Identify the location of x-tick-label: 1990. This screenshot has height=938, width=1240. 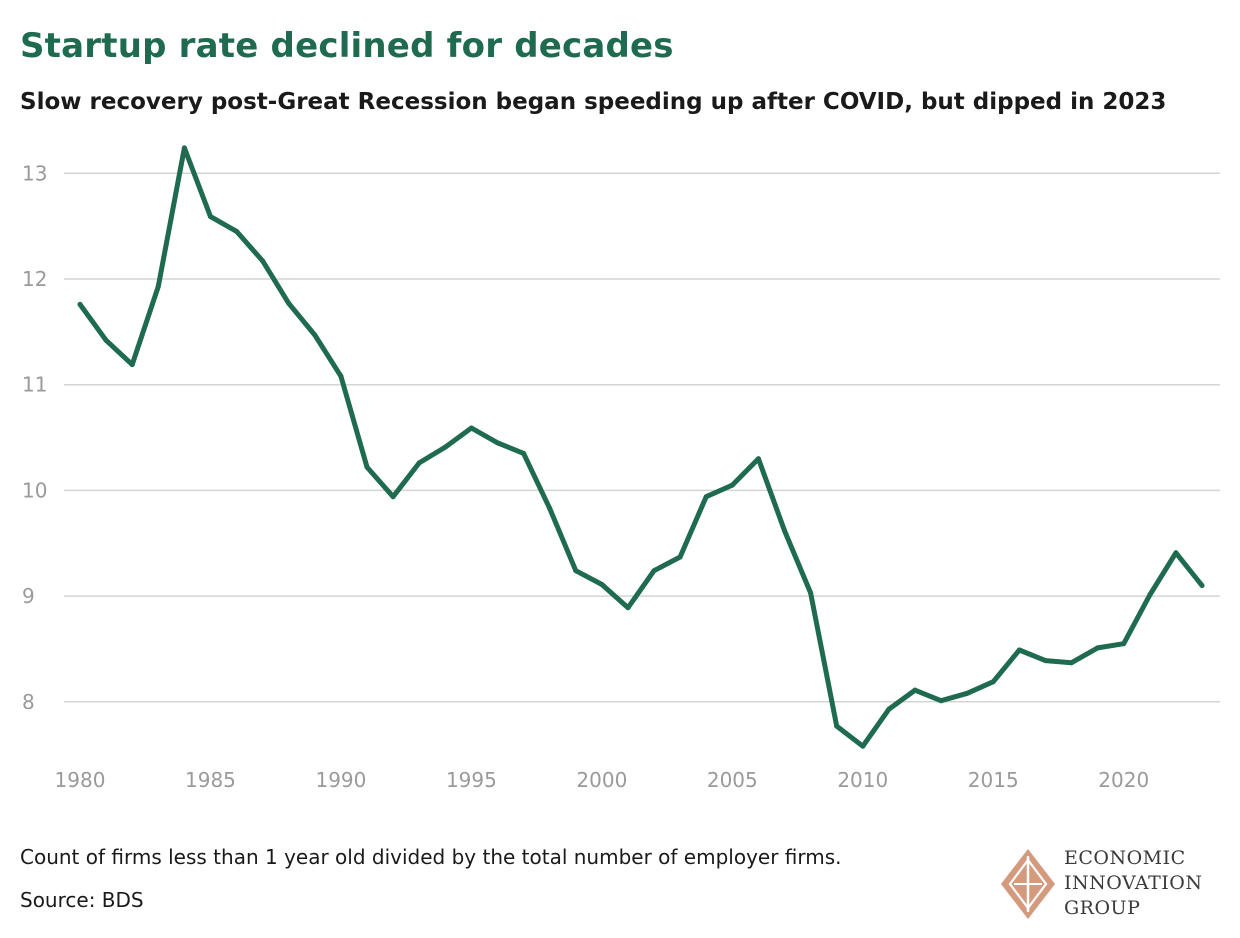
(340, 780).